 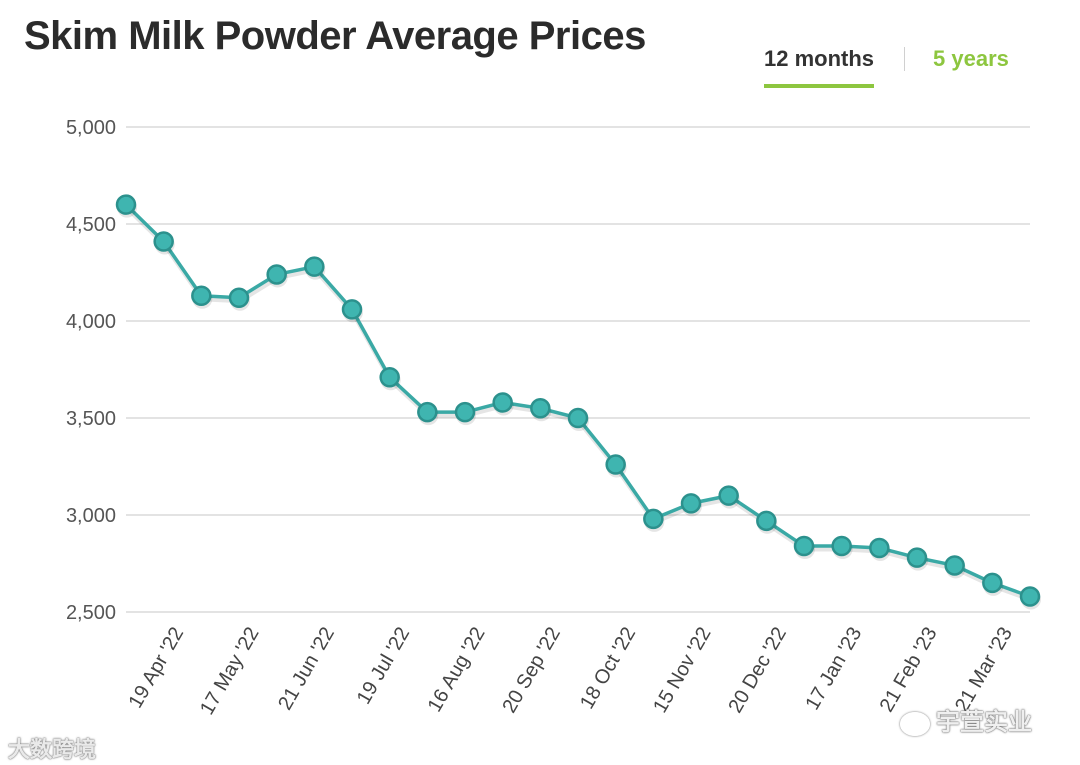 I want to click on x-tick-label: 15 Nov '22, so click(x=682, y=670).